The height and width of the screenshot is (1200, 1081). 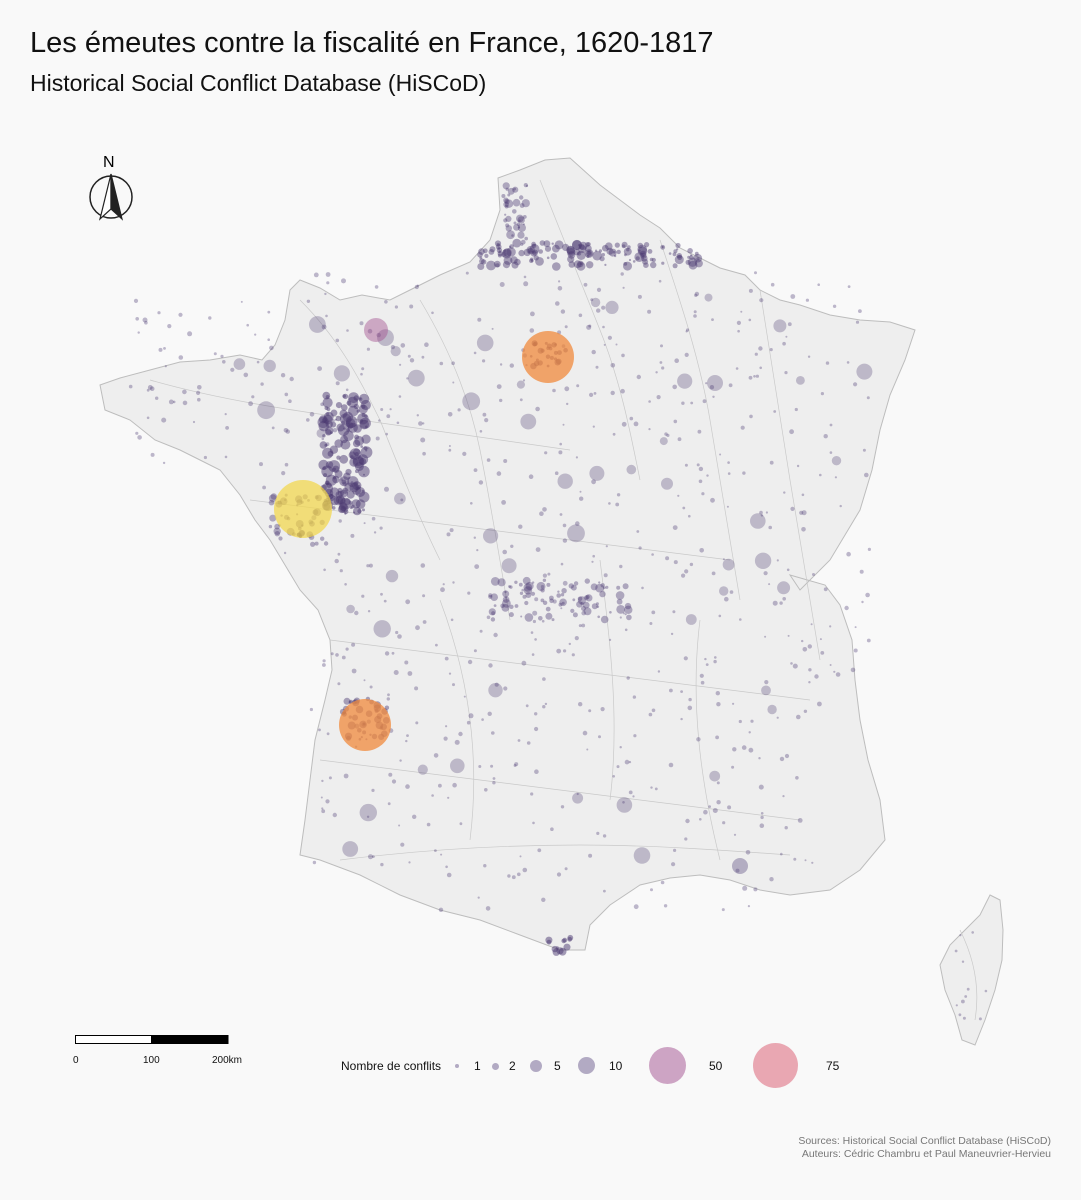 What do you see at coordinates (152, 1039) in the screenshot?
I see `scale-bar-graphic` at bounding box center [152, 1039].